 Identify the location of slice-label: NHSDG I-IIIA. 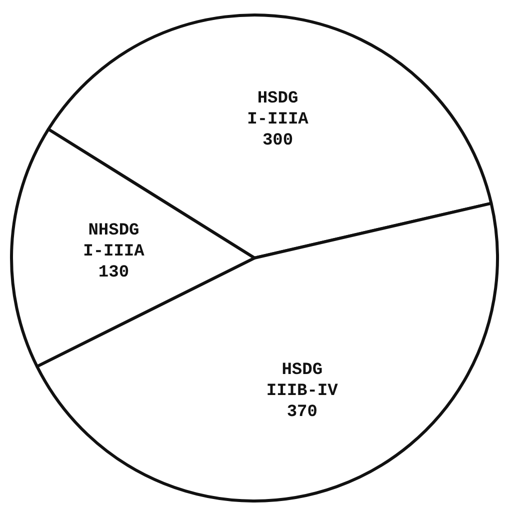
(114, 242).